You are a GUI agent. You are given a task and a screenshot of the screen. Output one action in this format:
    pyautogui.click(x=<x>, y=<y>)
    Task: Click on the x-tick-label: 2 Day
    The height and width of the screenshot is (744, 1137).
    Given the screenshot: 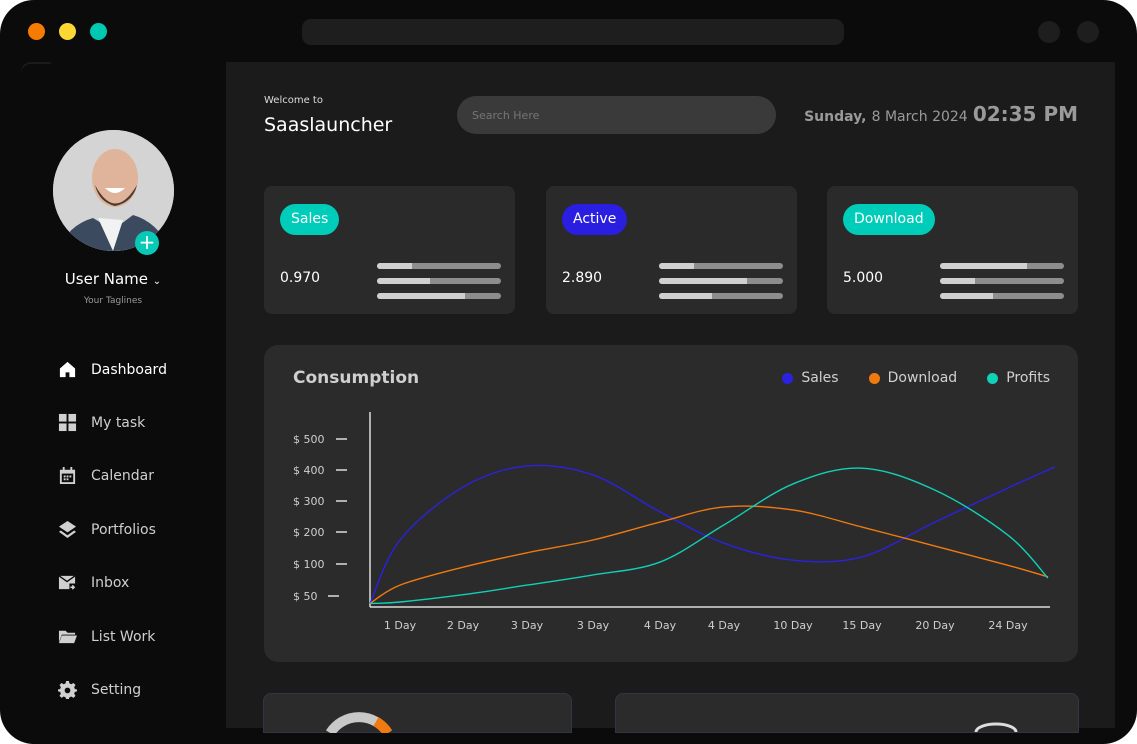 What is the action you would take?
    pyautogui.click(x=463, y=625)
    